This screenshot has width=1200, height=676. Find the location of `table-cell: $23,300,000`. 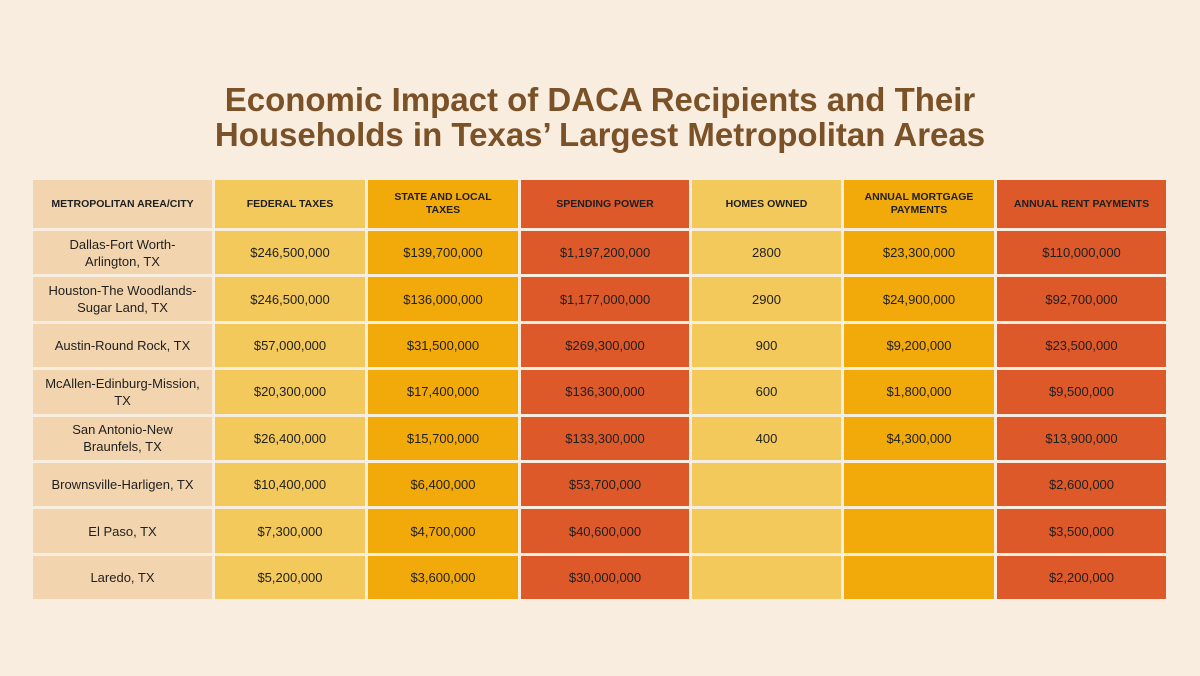

table-cell: $23,300,000 is located at coordinates (919, 253).